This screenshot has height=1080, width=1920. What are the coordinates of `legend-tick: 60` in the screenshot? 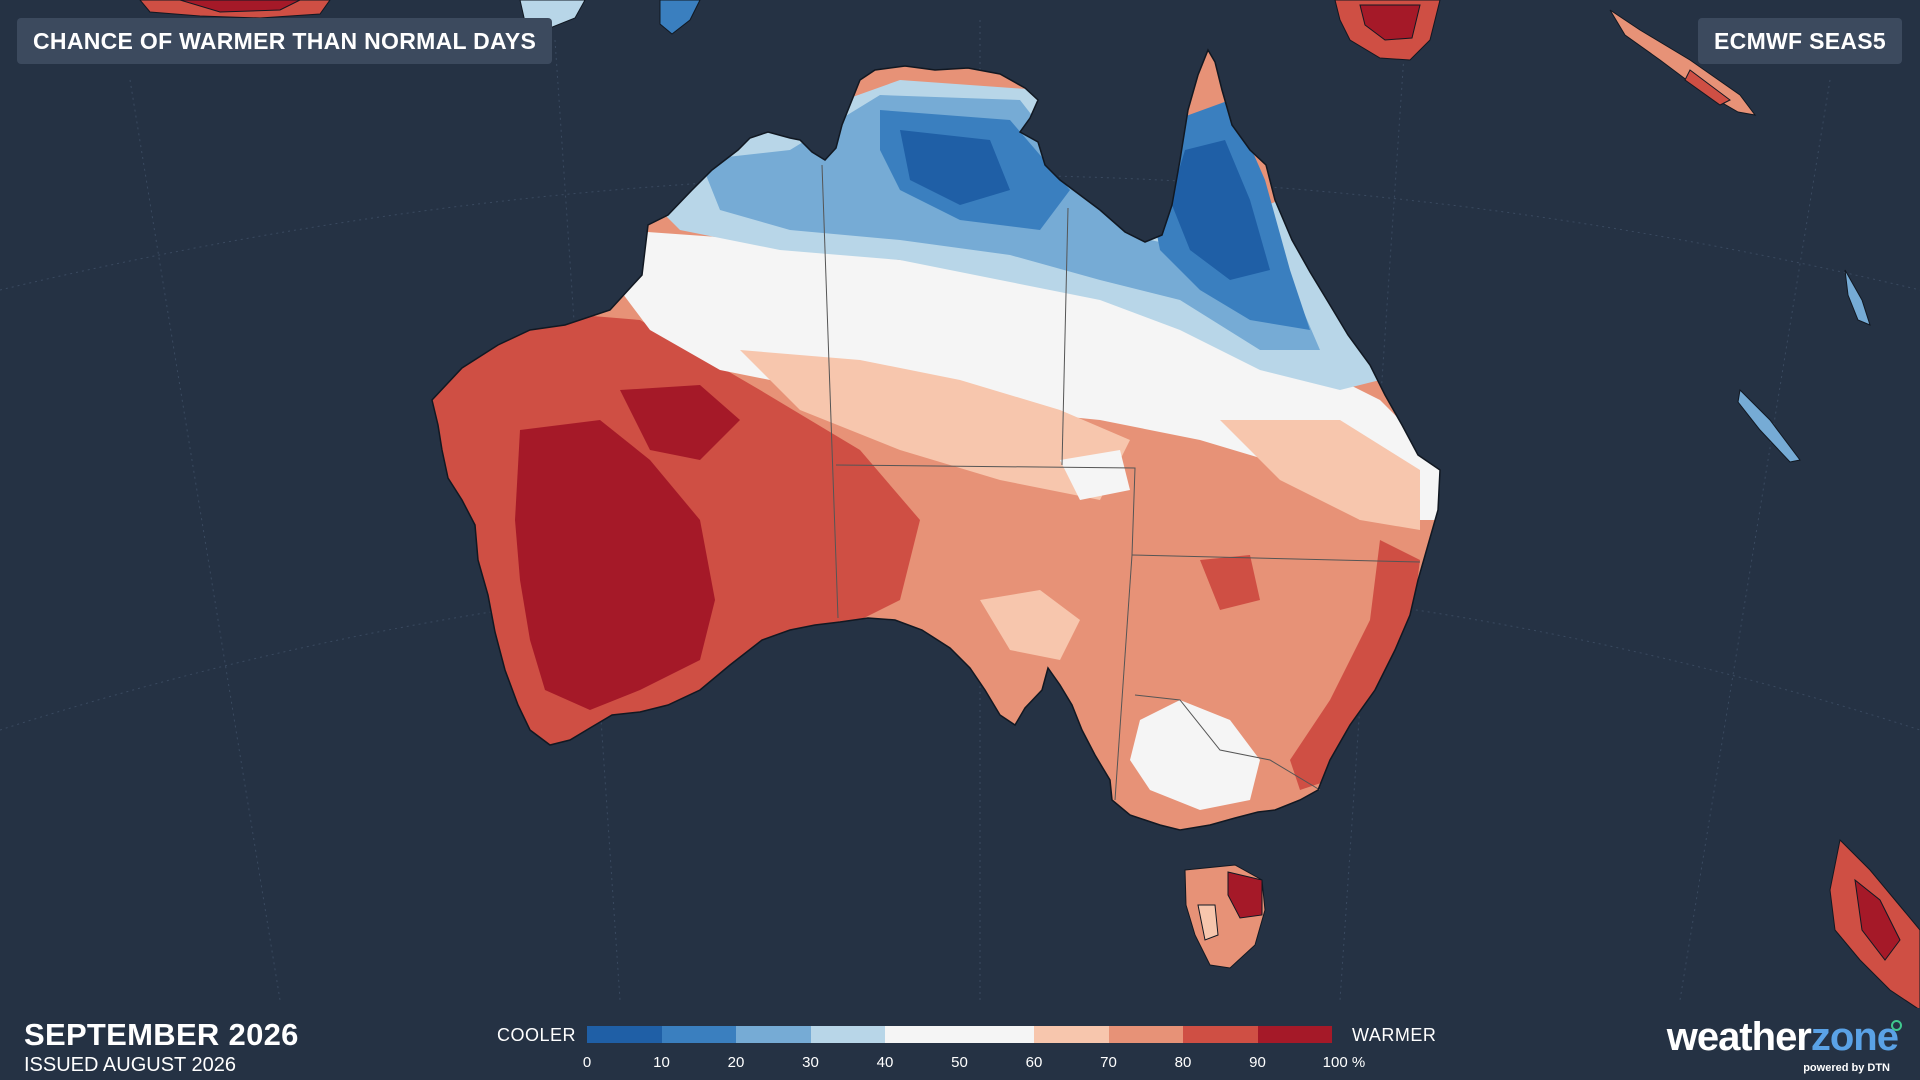 It's located at (1034, 1062).